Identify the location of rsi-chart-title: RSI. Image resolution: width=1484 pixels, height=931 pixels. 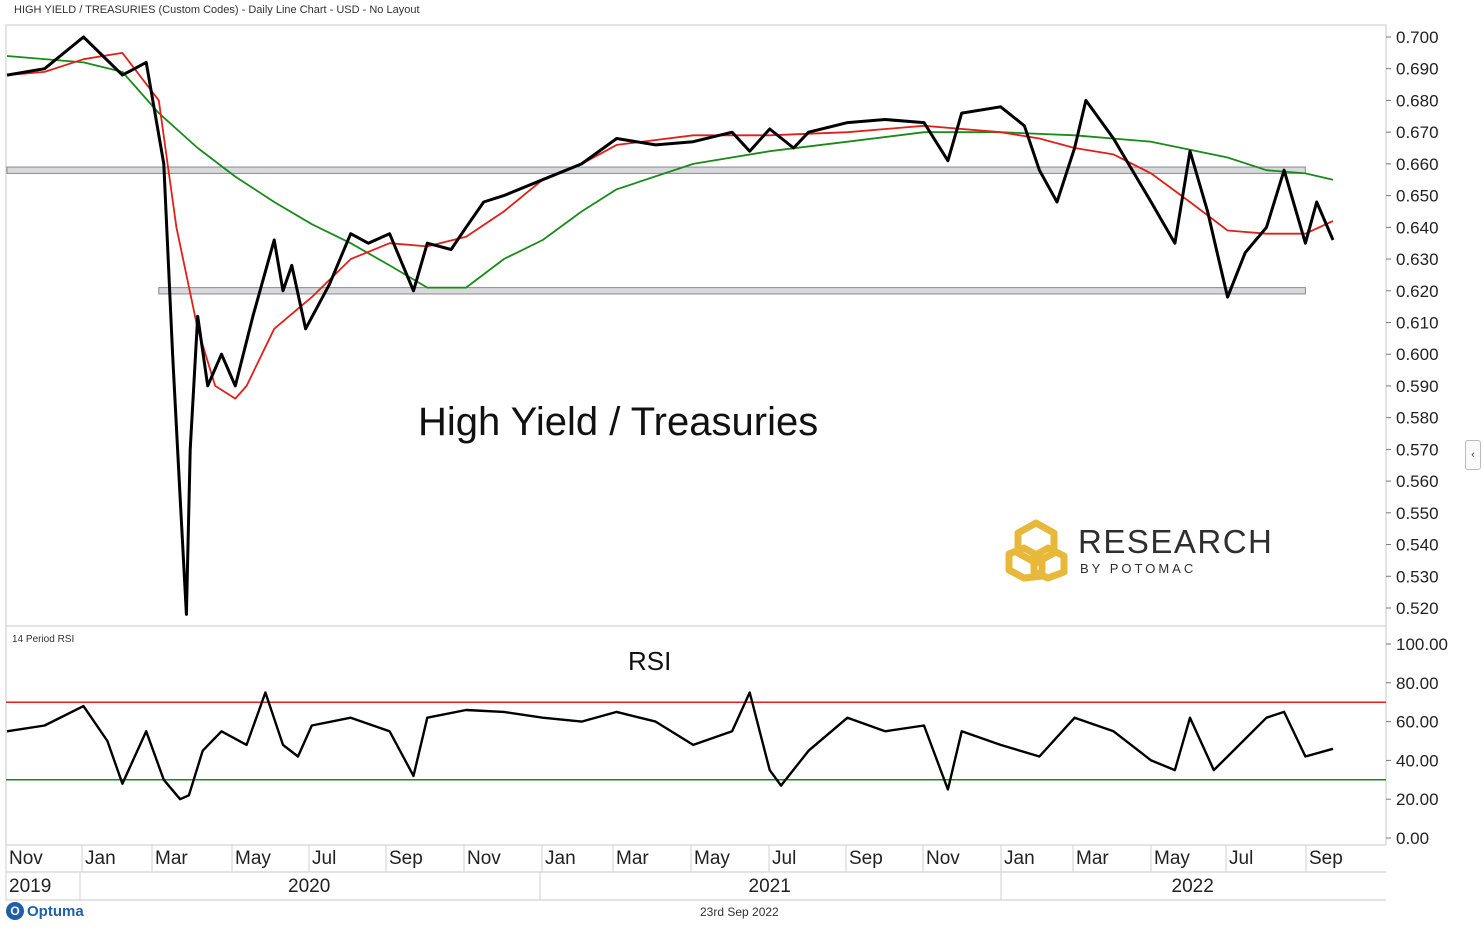
(649, 661).